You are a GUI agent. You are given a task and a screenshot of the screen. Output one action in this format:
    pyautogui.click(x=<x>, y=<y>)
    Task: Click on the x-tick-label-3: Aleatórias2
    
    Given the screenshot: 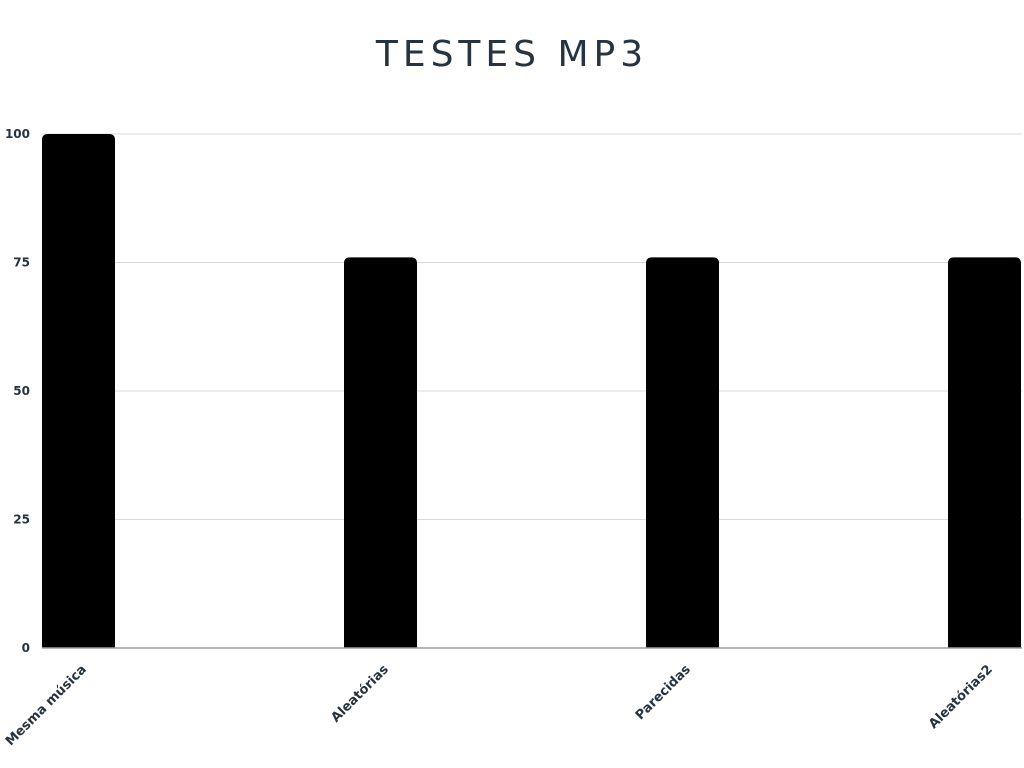 What is the action you would take?
    pyautogui.click(x=961, y=697)
    